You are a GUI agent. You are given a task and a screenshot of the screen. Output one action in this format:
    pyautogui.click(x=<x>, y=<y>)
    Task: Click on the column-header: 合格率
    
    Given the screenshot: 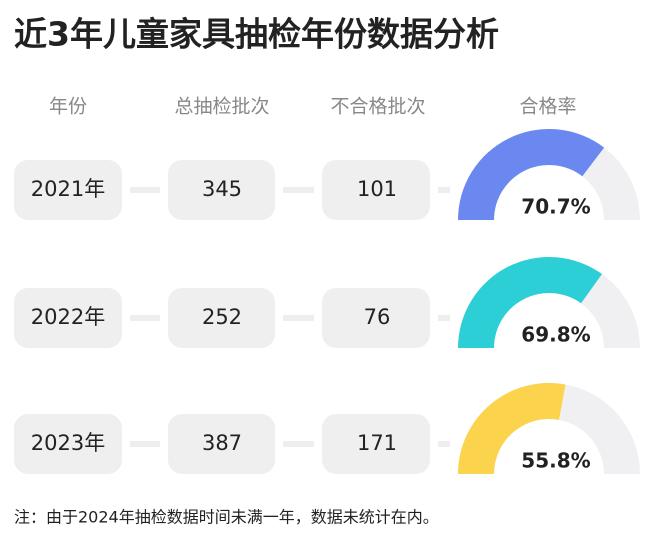 What is the action you would take?
    pyautogui.click(x=547, y=107)
    